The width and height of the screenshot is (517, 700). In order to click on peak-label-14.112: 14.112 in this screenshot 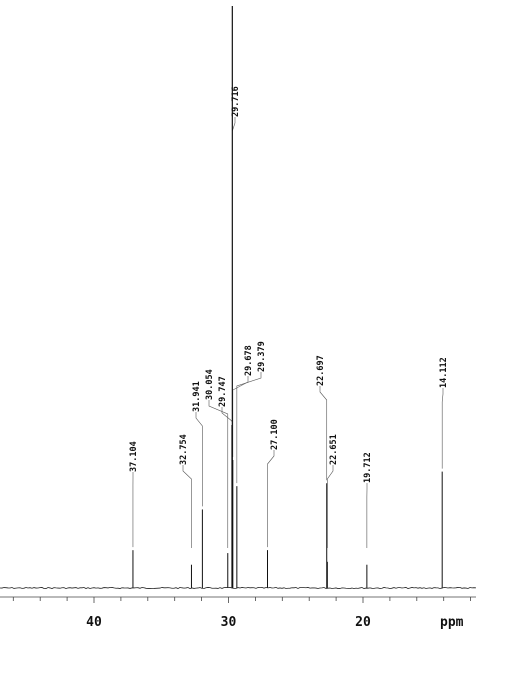, I will do `click(444, 372)`.